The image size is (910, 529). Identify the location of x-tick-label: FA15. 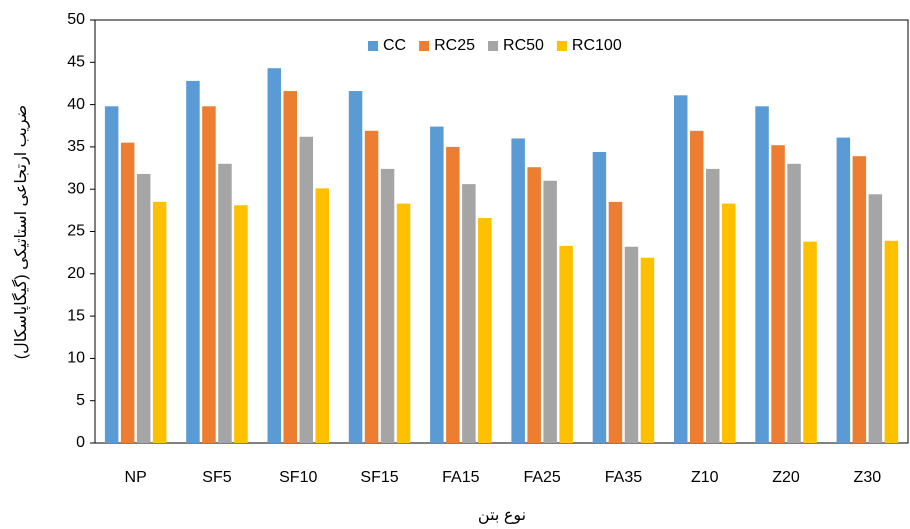
(460, 477).